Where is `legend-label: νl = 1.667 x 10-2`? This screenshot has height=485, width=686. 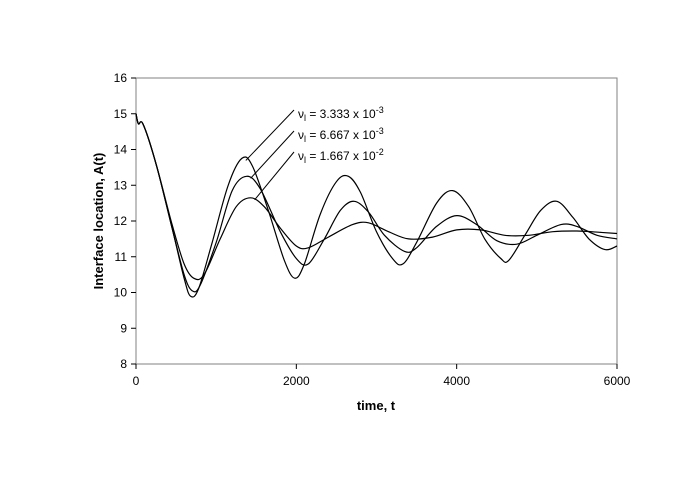
legend-label: νl = 1.667 x 10-2 is located at coordinates (341, 156).